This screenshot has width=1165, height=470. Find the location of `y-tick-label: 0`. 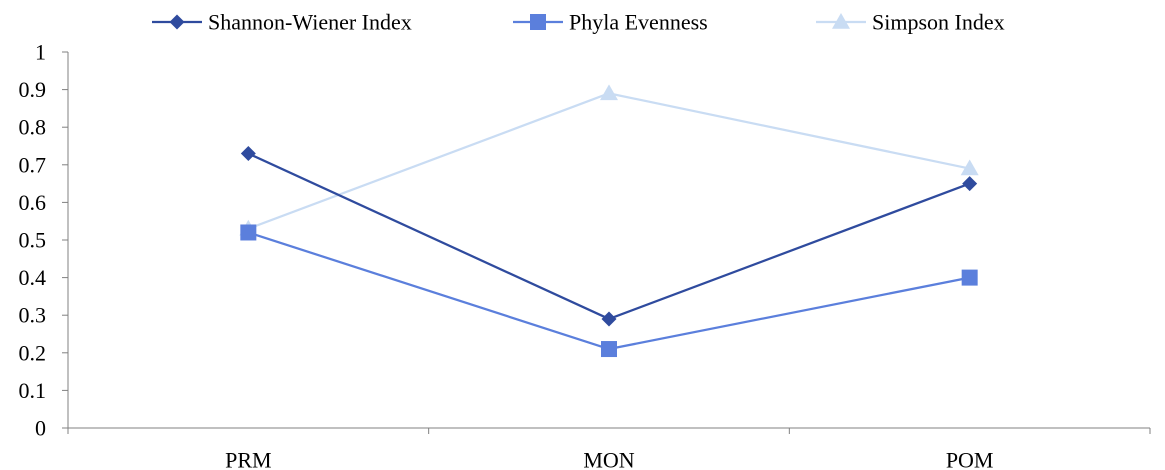

y-tick-label: 0 is located at coordinates (40, 428).